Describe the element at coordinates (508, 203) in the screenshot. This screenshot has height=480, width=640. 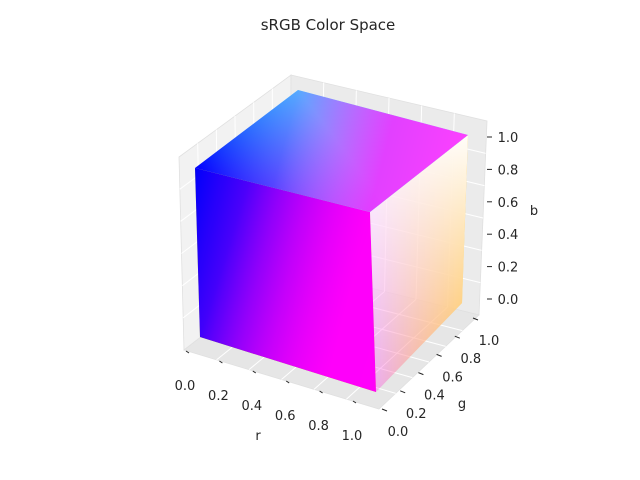
I see `z-axis-tick-label: 0.6` at that location.